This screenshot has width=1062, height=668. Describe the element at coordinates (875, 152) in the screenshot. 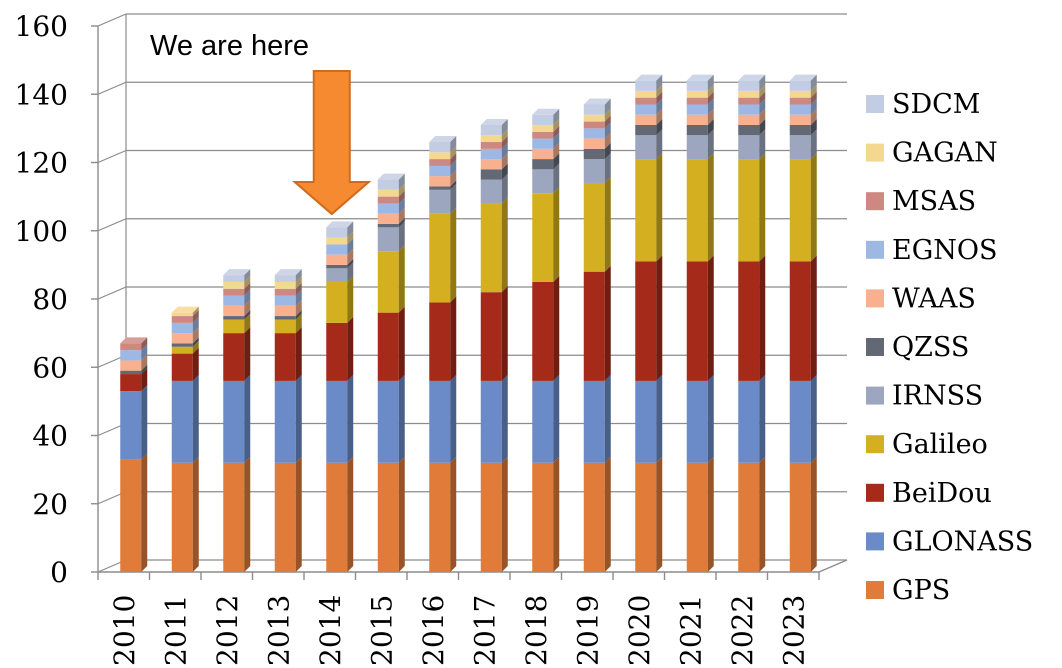

I see `legend-swatch-gagan` at that location.